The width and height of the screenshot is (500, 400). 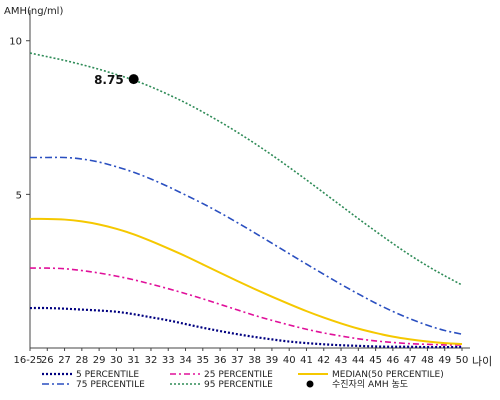 I want to click on x-tick-label: 33, so click(x=168, y=360).